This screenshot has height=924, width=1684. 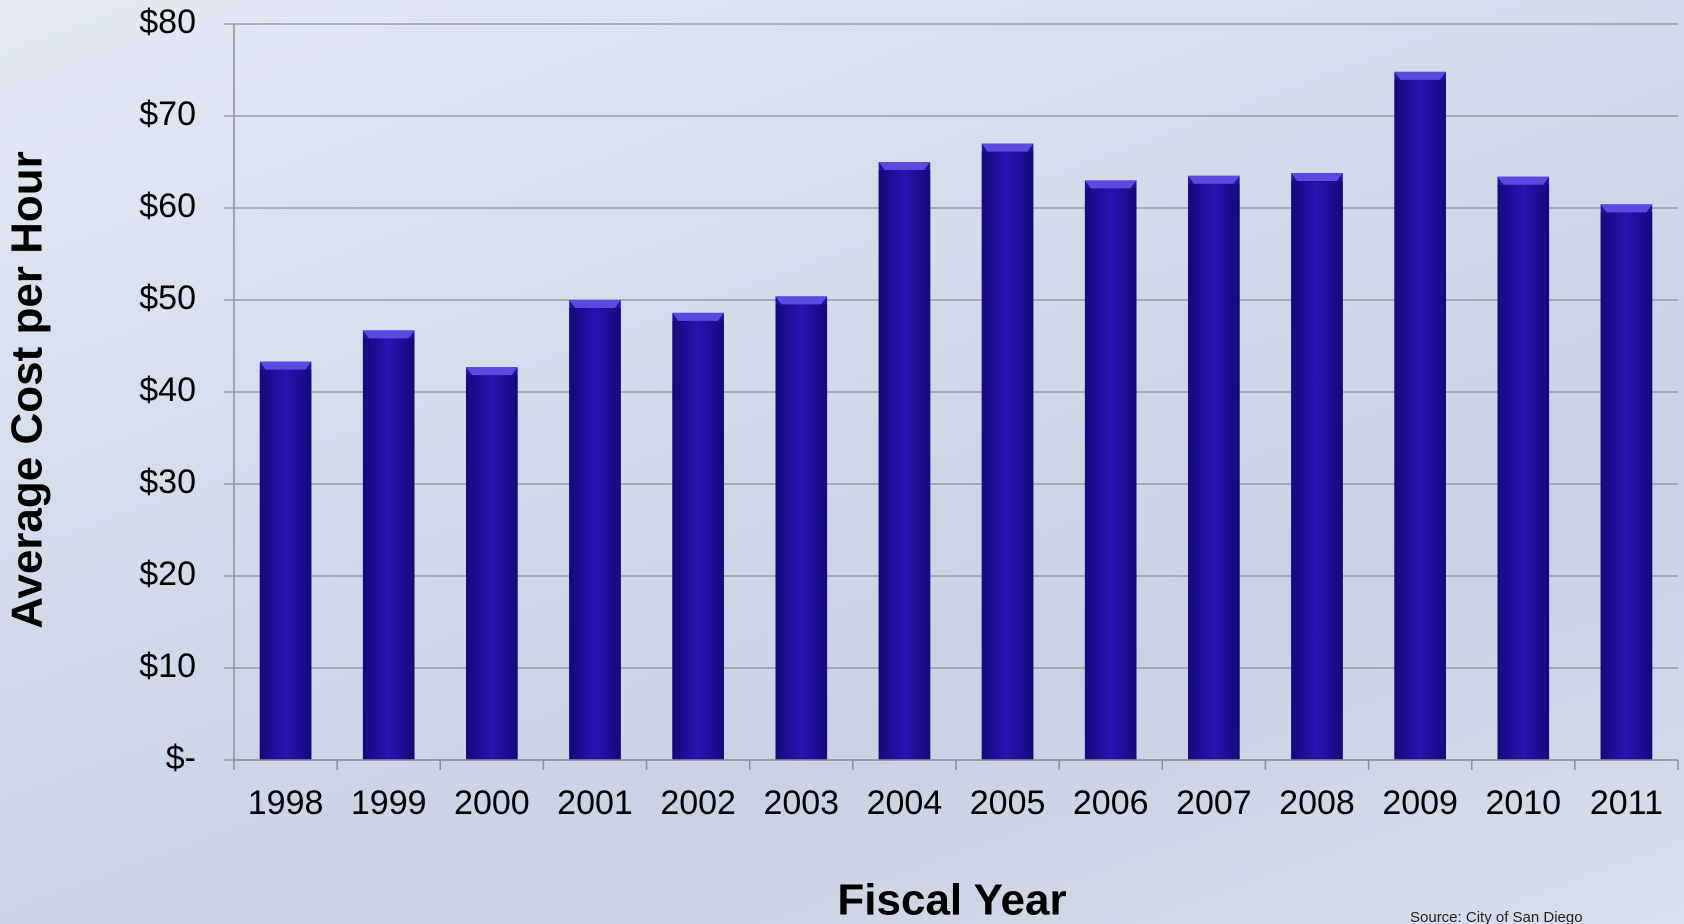 I want to click on y-tick-label: $60, so click(x=167, y=206).